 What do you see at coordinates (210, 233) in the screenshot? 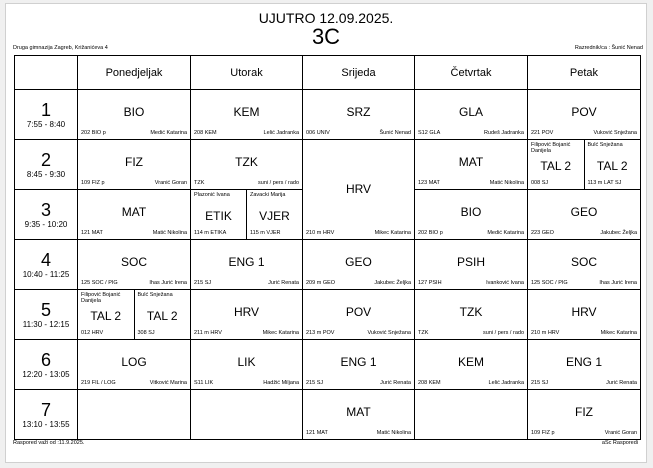
I see `room-name: 114 m ETIKA` at bounding box center [210, 233].